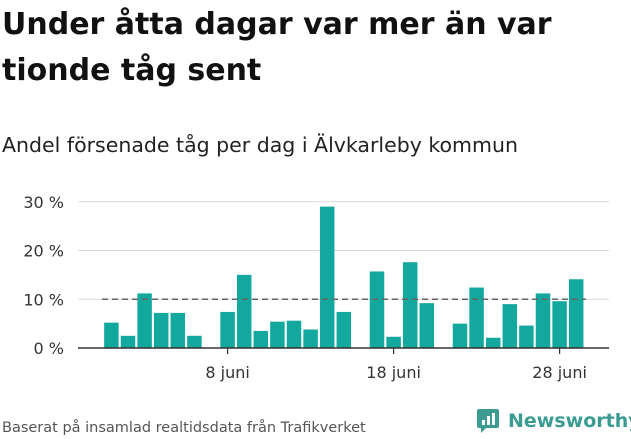  I want to click on y-tick-label: 10 %, so click(43, 299).